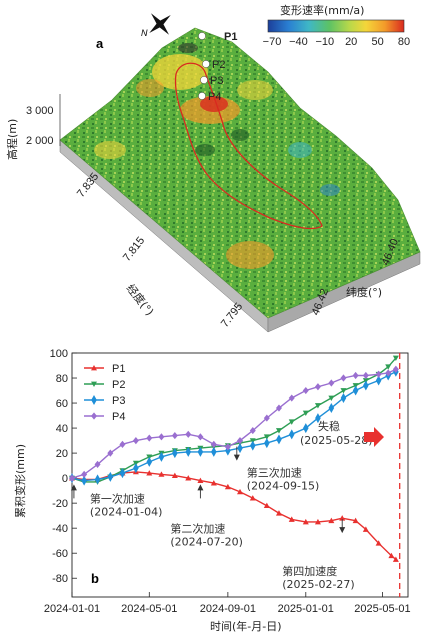 The width and height of the screenshot is (430, 637). Describe the element at coordinates (94, 400) in the screenshot. I see `legend-p3-point` at that location.